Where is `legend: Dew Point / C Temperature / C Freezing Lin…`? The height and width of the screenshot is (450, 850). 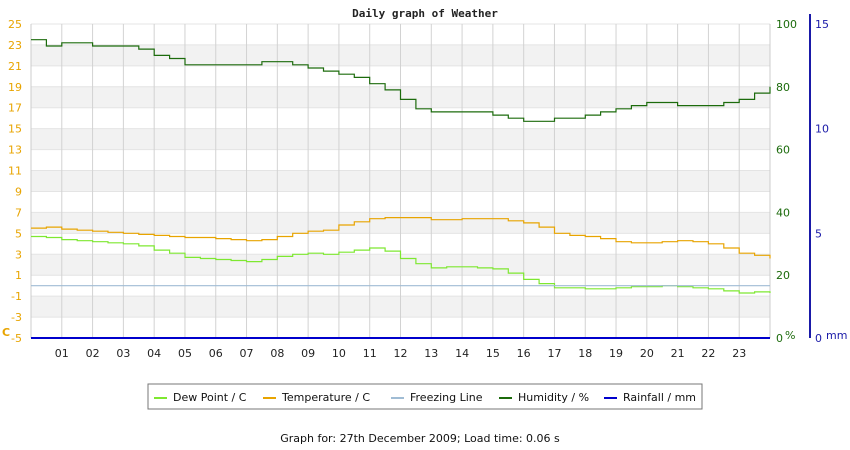
legend: Dew Point / C Temperature / C Freezing Lin… is located at coordinates (425, 396).